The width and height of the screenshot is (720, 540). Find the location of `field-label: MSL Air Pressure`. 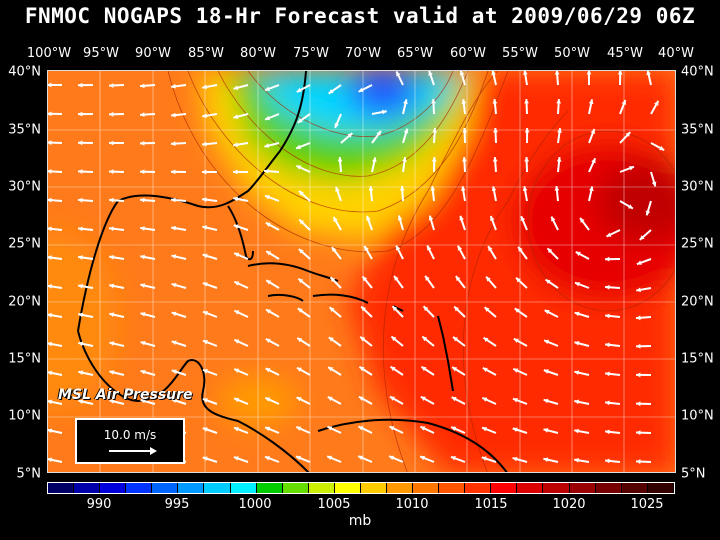

field-label: MSL Air Pressure is located at coordinates (125, 395).